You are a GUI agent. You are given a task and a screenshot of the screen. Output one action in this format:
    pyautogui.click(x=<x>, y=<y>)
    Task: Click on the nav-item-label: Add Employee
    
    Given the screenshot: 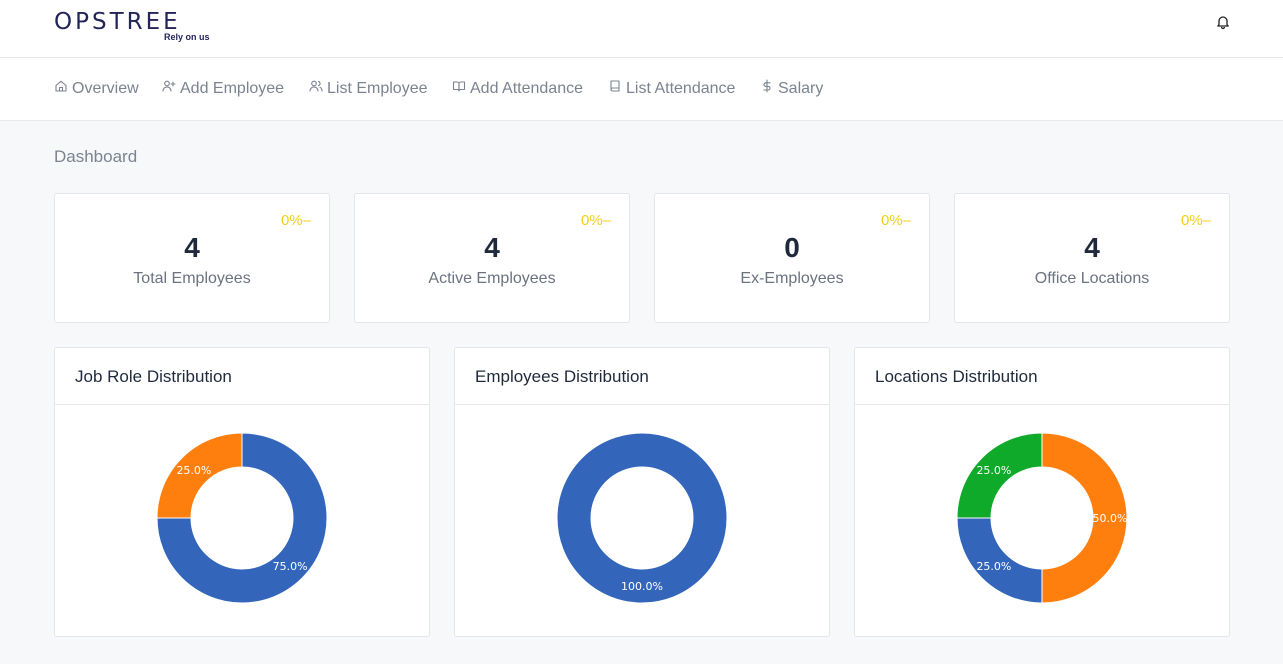 What is the action you would take?
    pyautogui.click(x=232, y=88)
    